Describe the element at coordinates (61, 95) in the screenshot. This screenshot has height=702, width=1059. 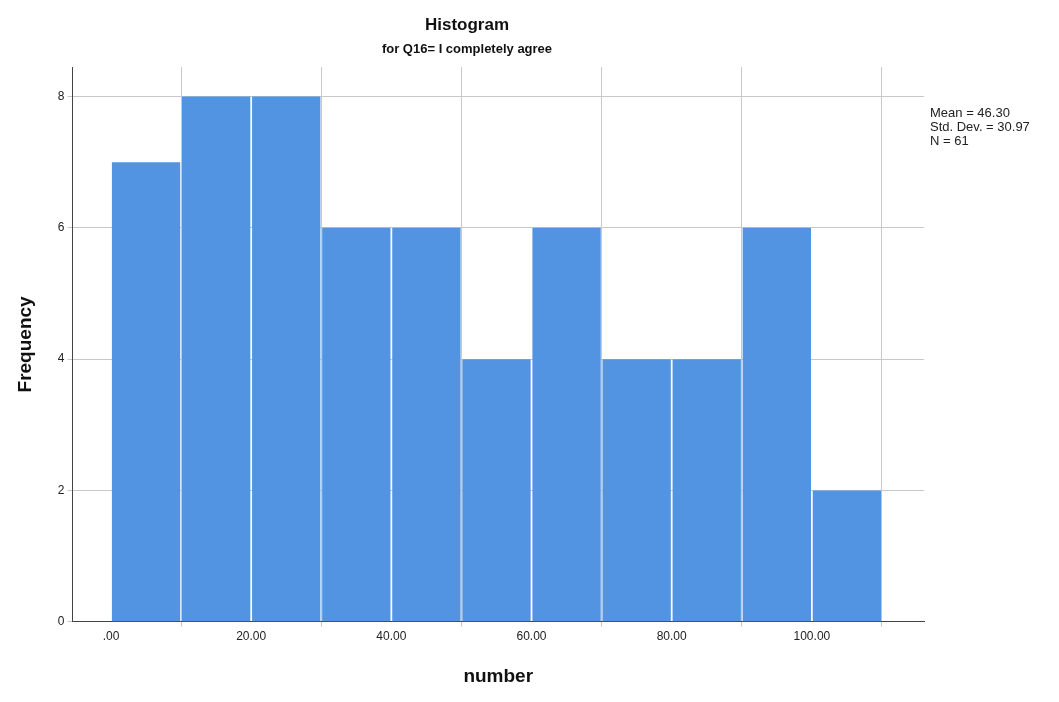
I see `y-tick-label: 8` at that location.